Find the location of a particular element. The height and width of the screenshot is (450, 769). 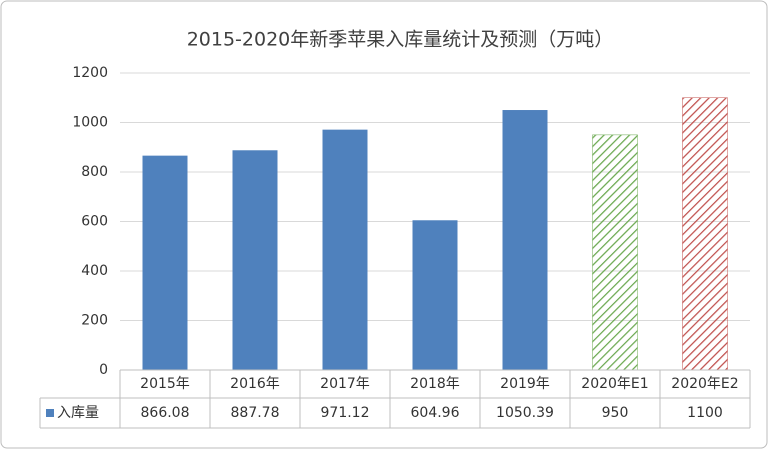

x-tick-label: 2020年E2 is located at coordinates (704, 384).